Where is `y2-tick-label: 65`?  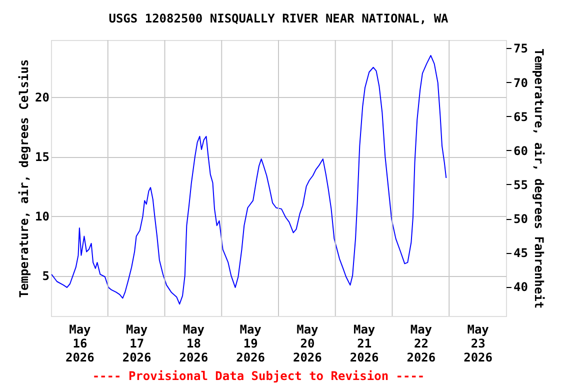
y2-tick-label: 65 is located at coordinates (521, 117).